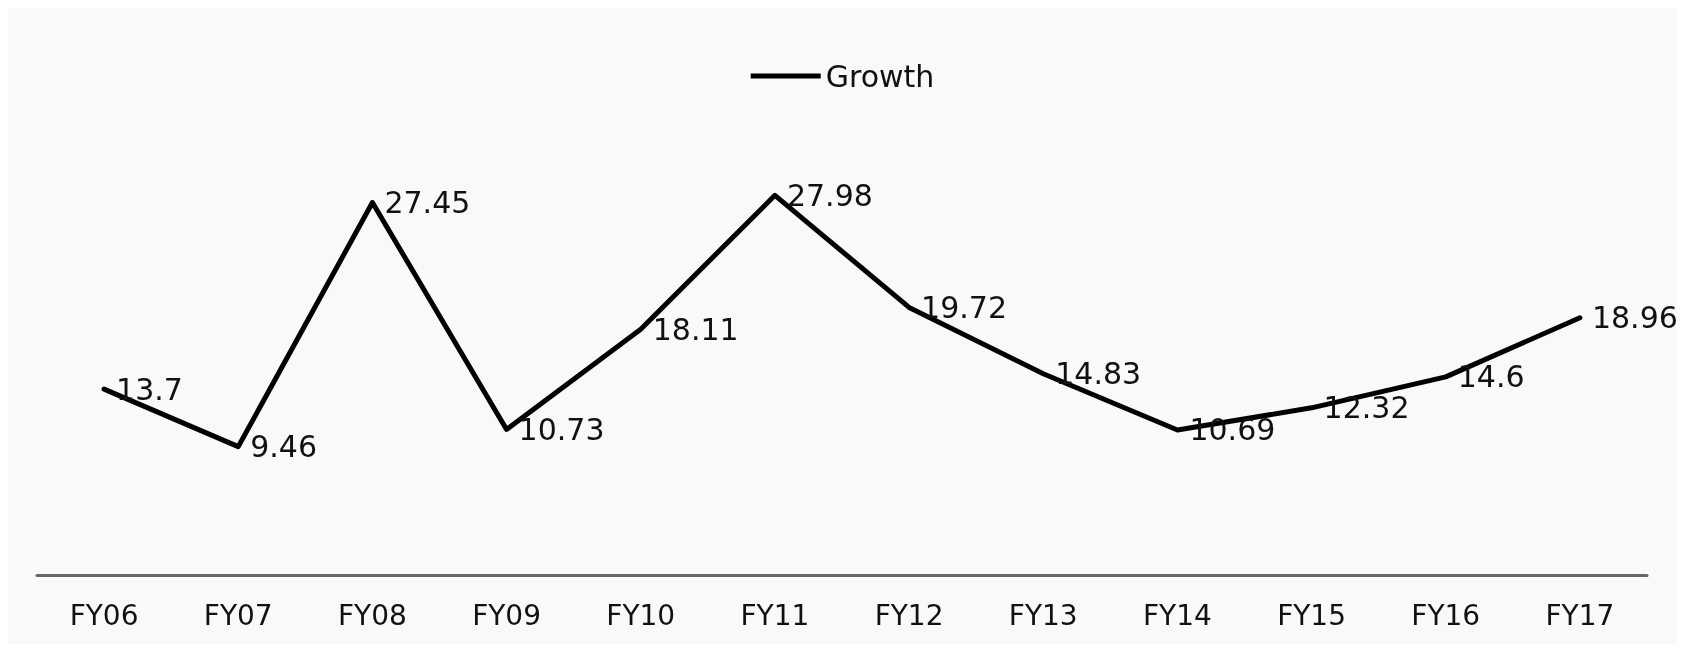 The width and height of the screenshot is (1685, 652). I want to click on data-label: 18.11, so click(695, 329).